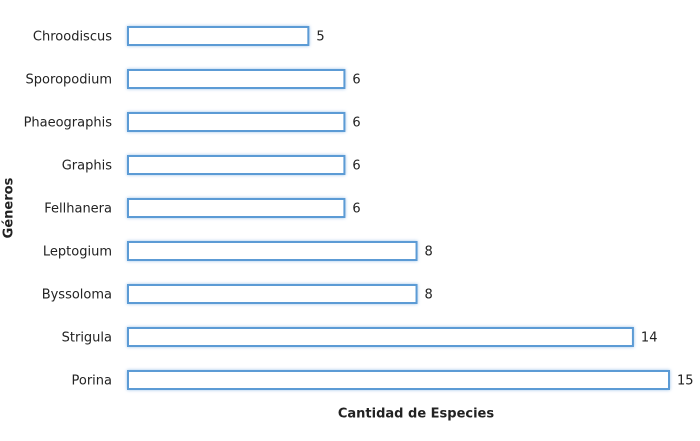 This screenshot has height=441, width=700. What do you see at coordinates (685, 381) in the screenshot?
I see `value-label: 15` at bounding box center [685, 381].